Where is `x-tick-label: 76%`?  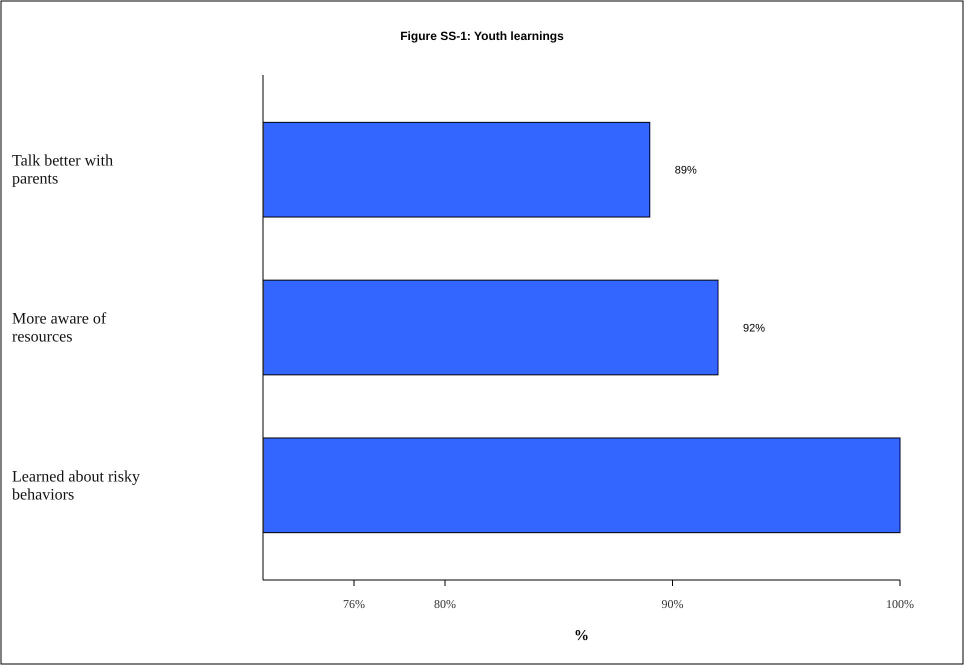 x-tick-label: 76% is located at coordinates (354, 604).